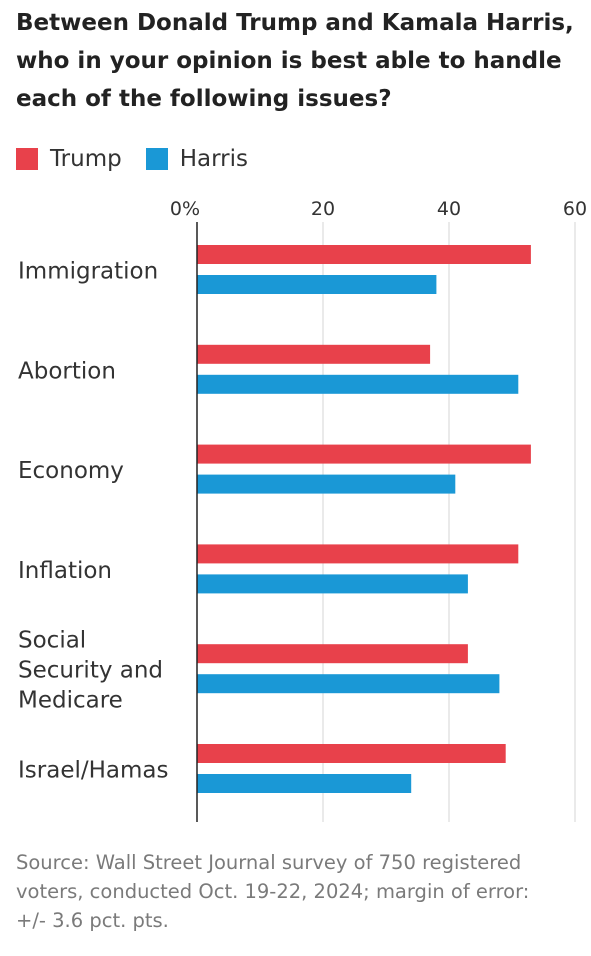  Describe the element at coordinates (52, 641) in the screenshot. I see `category-label: Social` at that location.